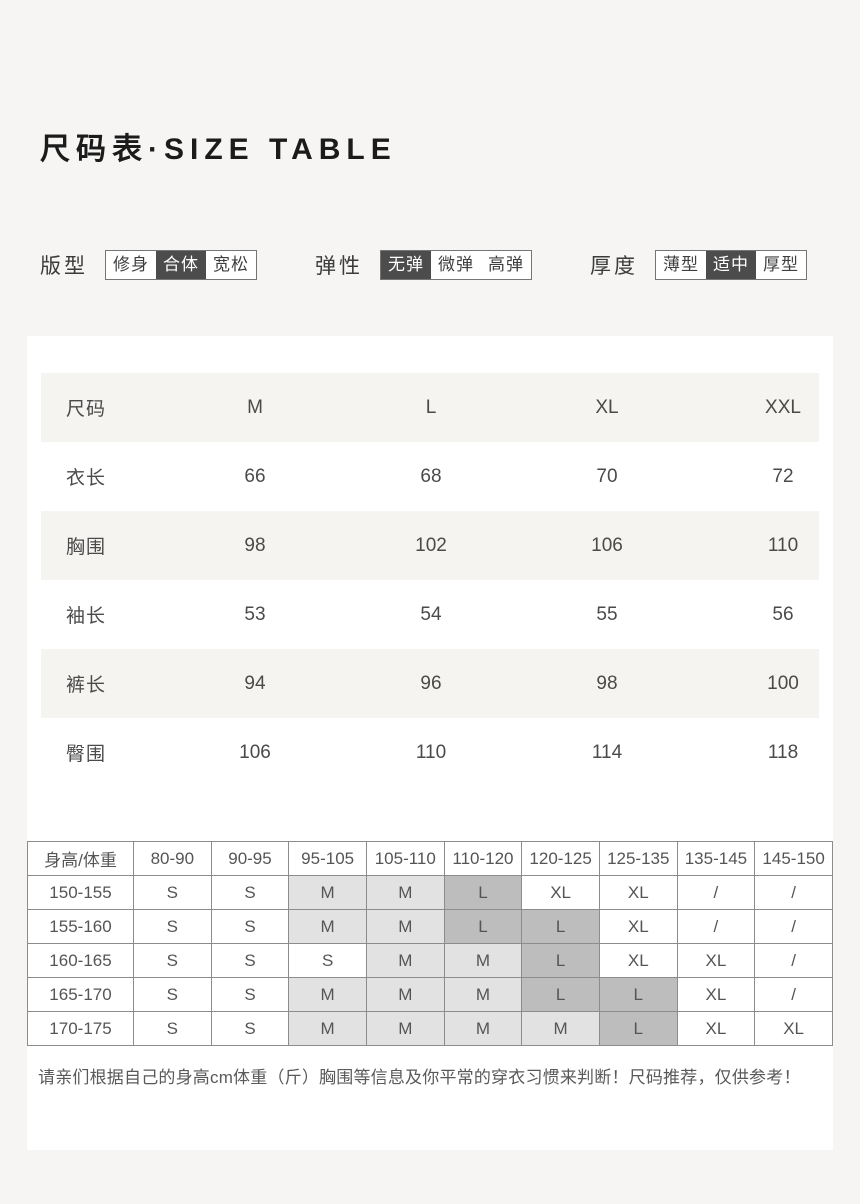 Image resolution: width=860 pixels, height=1204 pixels. Describe the element at coordinates (430, 1028) in the screenshot. I see `fit-row: 170-175 S S M M M M L XL XL` at that location.